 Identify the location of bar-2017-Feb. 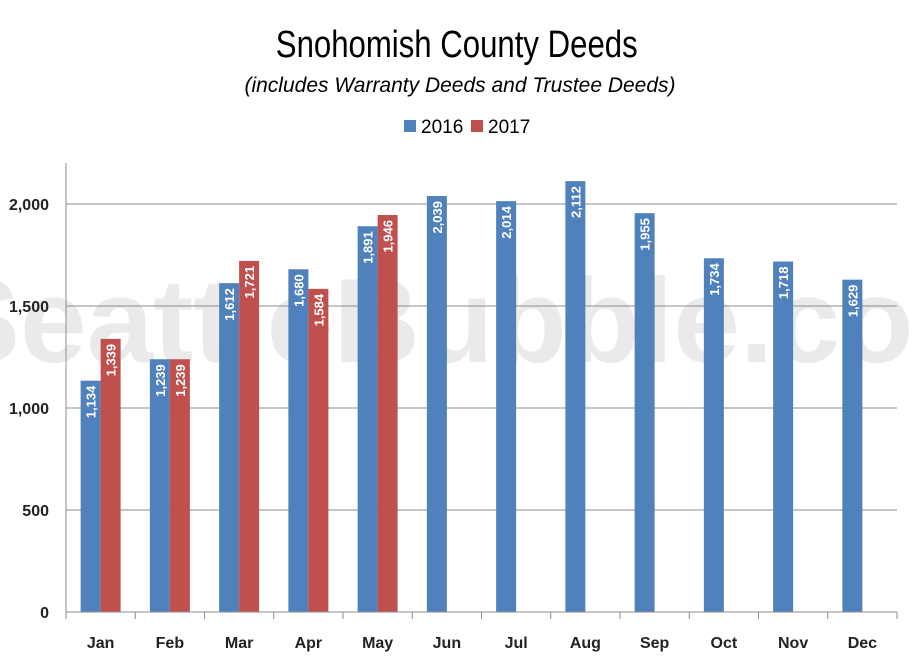
(179, 485).